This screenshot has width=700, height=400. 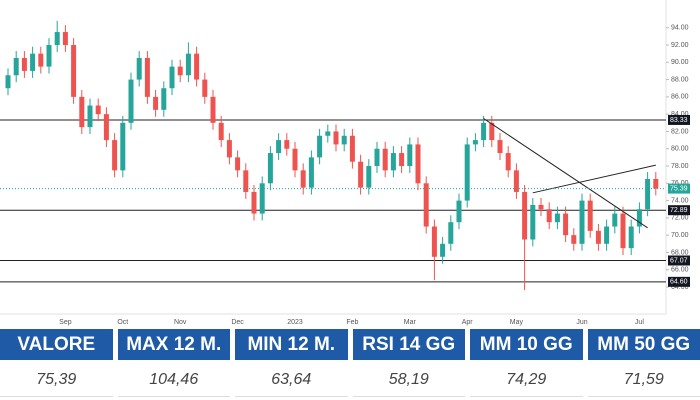 I want to click on trend-line, so click(x=565, y=173).